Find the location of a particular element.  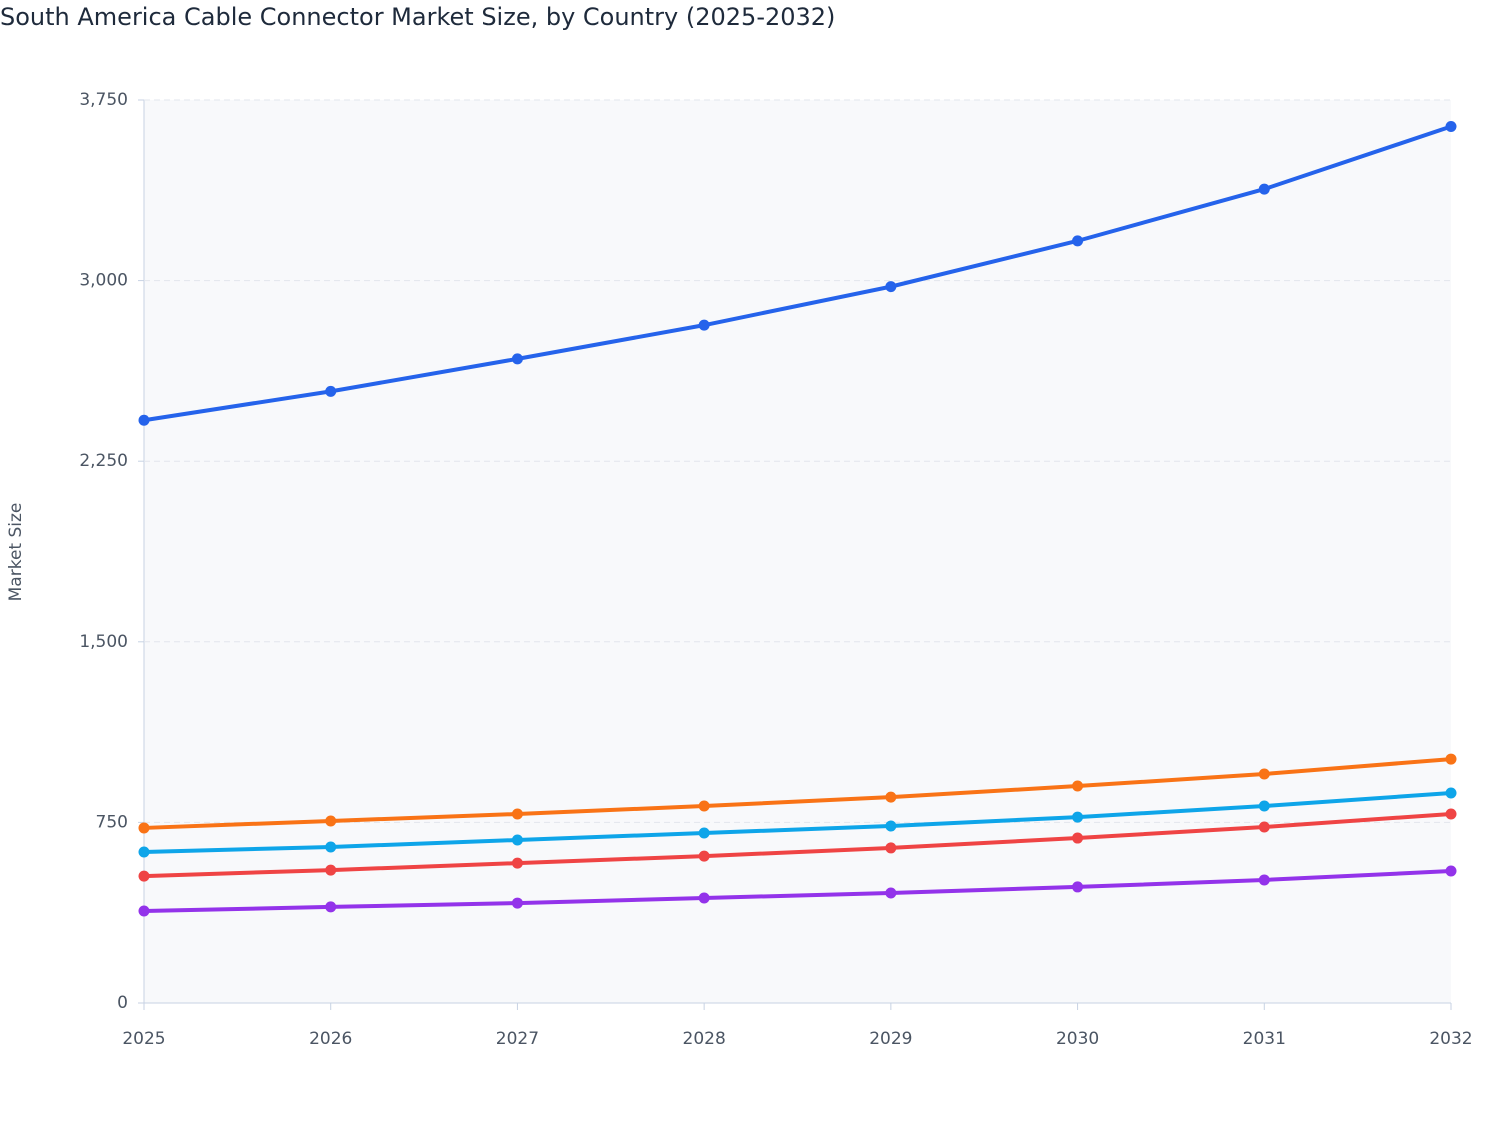

y-tick-label: 750 is located at coordinates (112, 822).